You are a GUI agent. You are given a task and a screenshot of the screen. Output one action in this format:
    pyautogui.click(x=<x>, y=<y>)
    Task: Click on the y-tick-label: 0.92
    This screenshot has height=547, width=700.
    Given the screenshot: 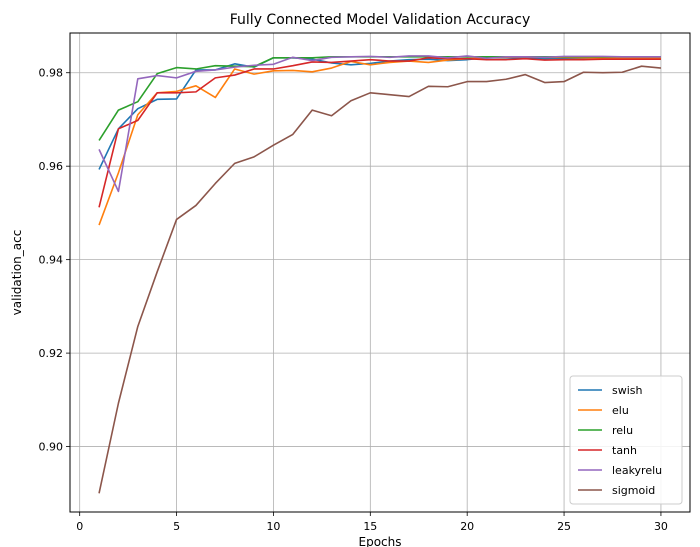 What is the action you would take?
    pyautogui.click(x=51, y=353)
    